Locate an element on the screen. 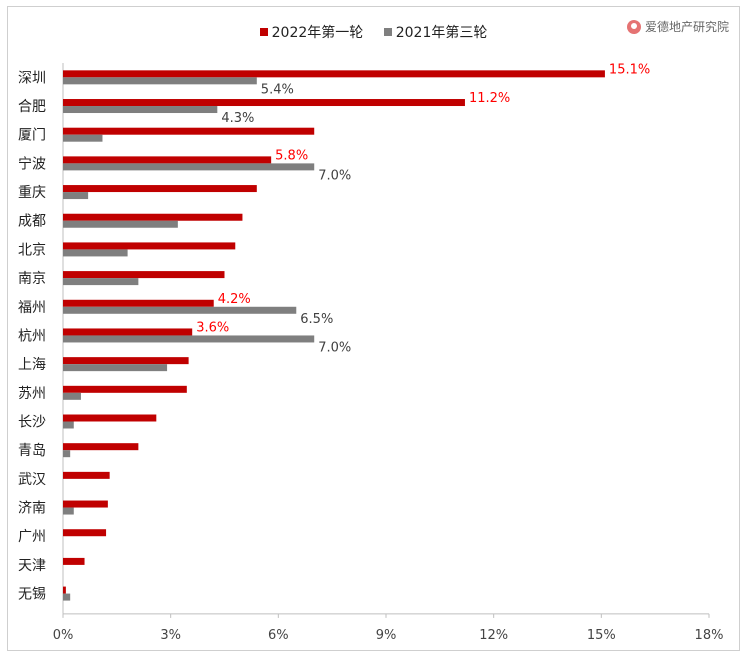 The image size is (747, 657). category-label: 长沙 is located at coordinates (32, 423).